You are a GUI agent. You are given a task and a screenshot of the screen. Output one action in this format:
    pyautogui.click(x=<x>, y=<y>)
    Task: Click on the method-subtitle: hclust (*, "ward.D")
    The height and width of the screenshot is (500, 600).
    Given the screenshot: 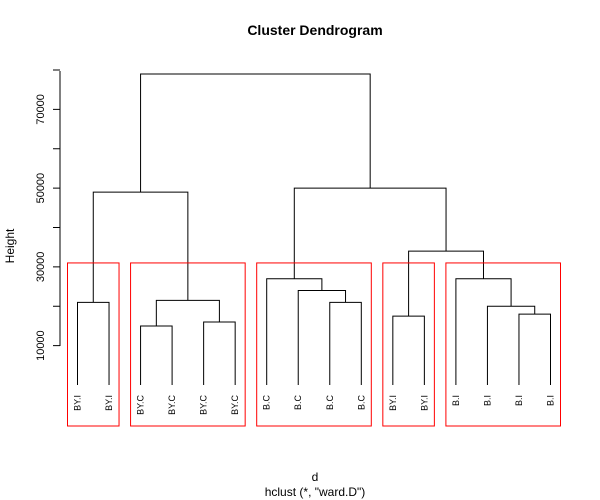 What is the action you would take?
    pyautogui.click(x=315, y=492)
    